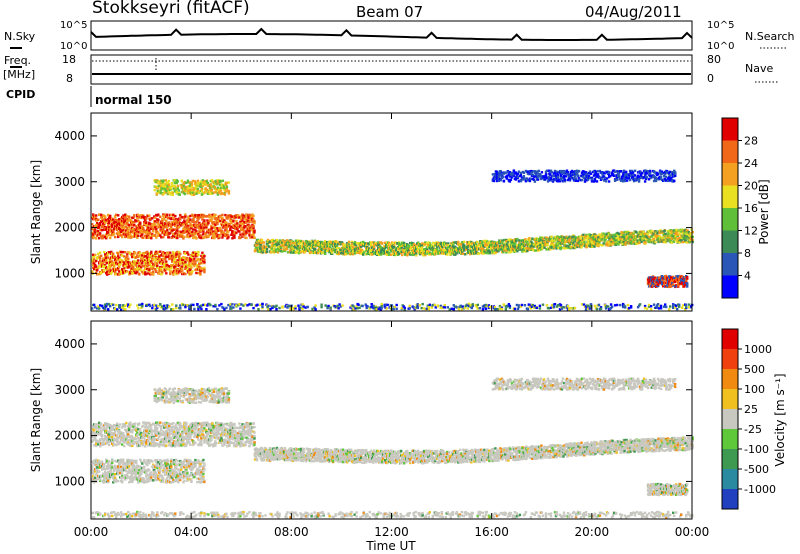 This screenshot has width=800, height=554. Describe the element at coordinates (770, 36) in the screenshot. I see `nsearch-label: N.Search` at that location.